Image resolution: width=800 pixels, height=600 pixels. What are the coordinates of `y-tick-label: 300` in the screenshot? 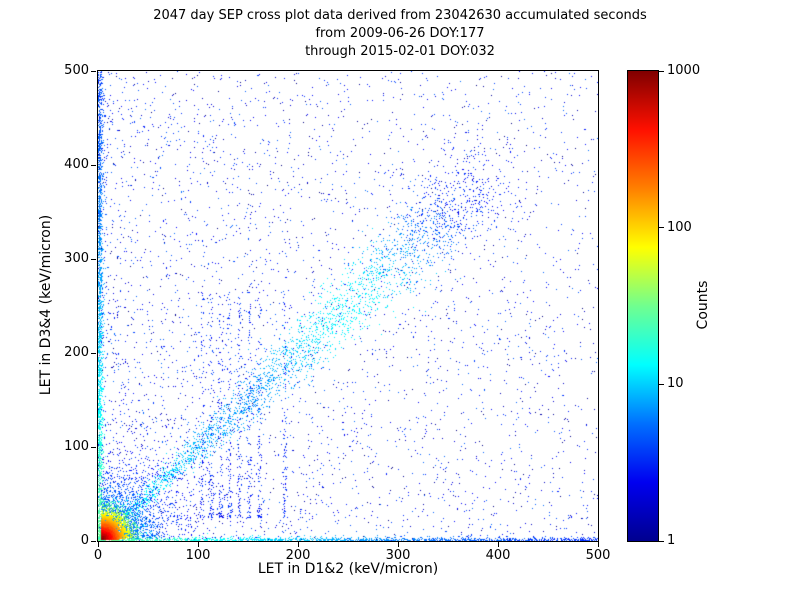 It's located at (76, 258).